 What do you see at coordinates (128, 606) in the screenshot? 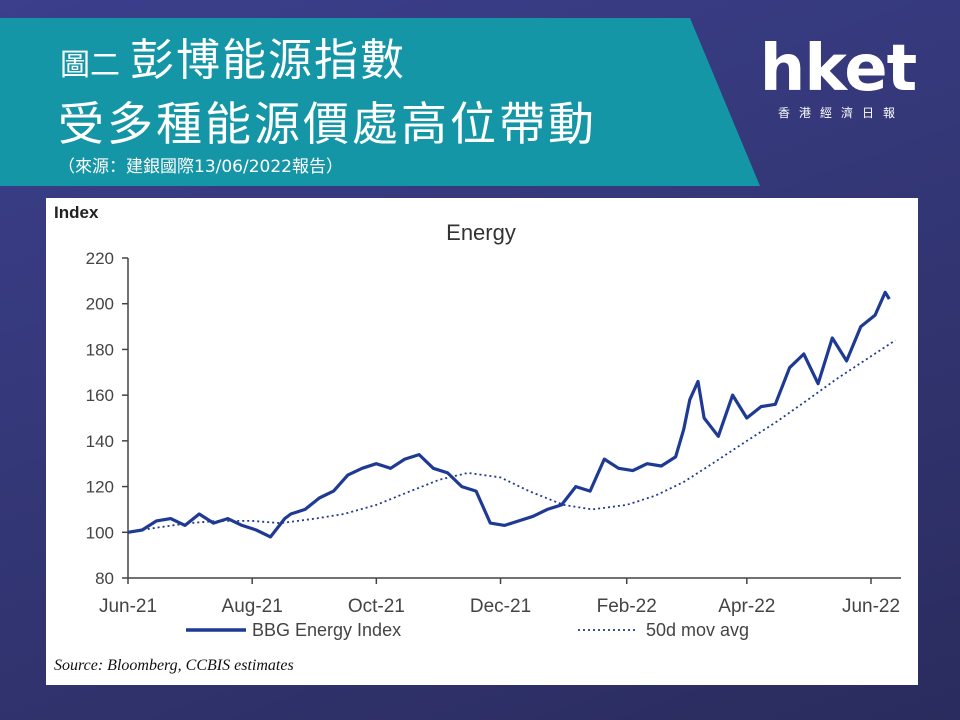
I see `x-tick-label: Jun-21` at bounding box center [128, 606].